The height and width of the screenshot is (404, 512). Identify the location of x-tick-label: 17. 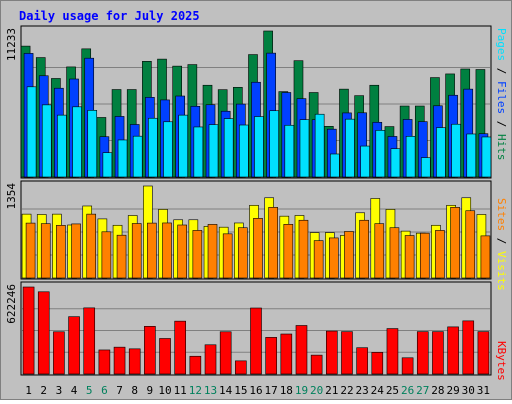
(271, 390).